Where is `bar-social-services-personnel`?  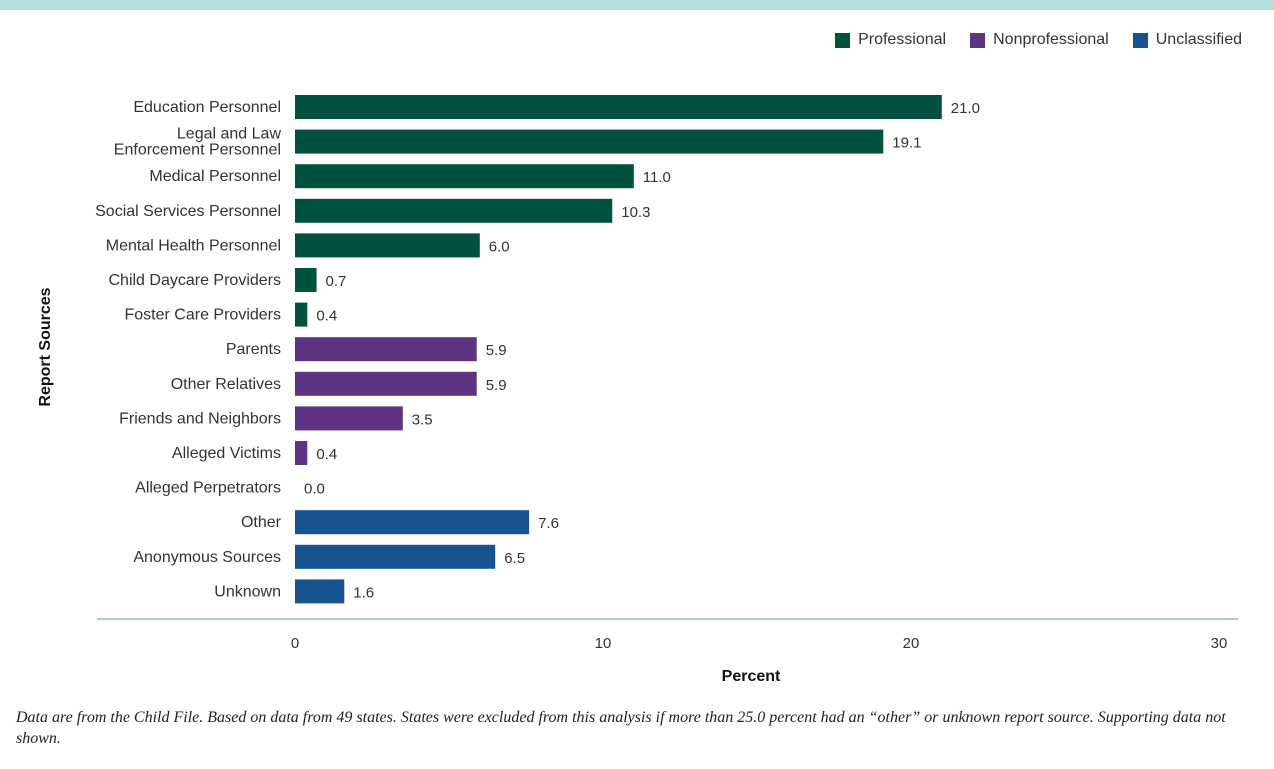 bar-social-services-personnel is located at coordinates (454, 210).